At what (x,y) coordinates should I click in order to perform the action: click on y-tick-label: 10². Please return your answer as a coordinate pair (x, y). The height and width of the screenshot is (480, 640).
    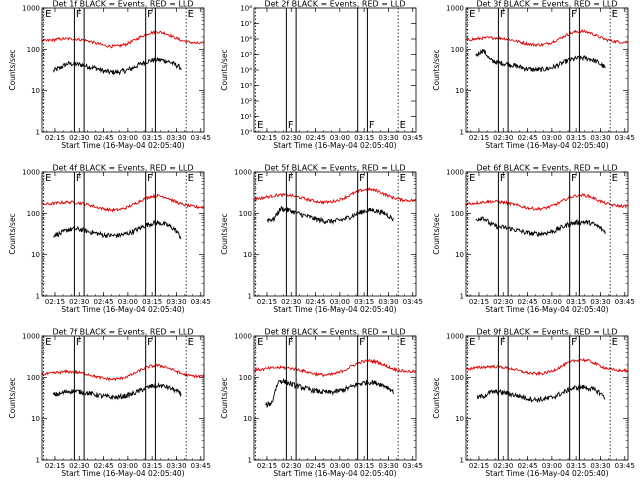
    Looking at the image, I should click on (246, 102).